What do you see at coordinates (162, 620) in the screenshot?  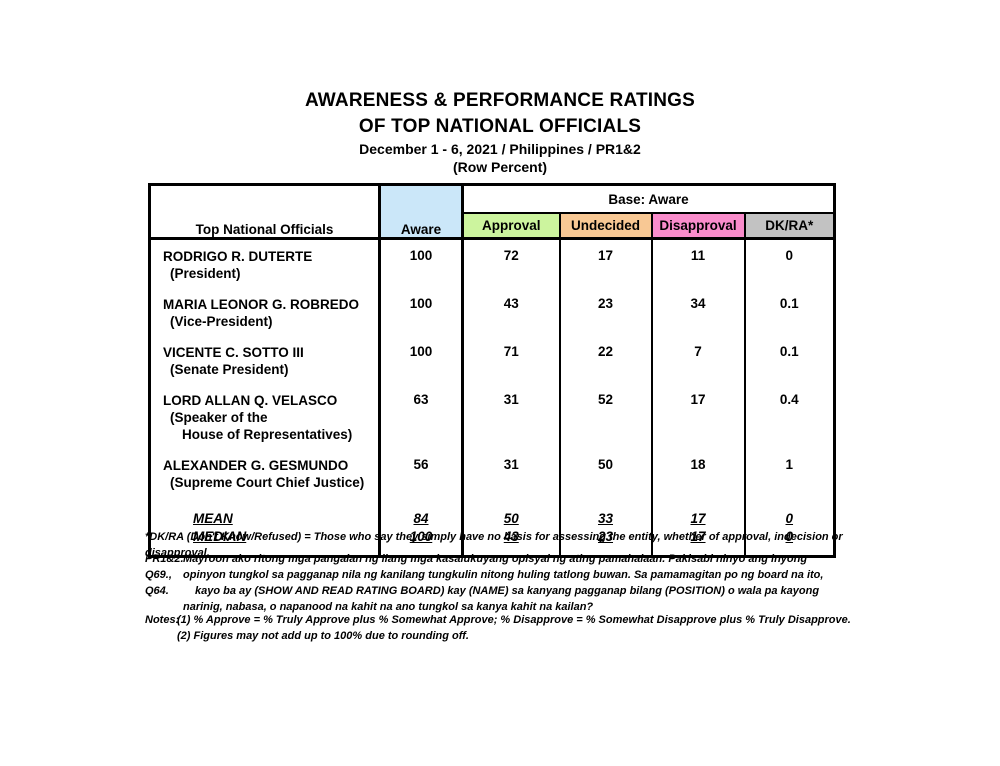 I see `notes-label: Notes:` at bounding box center [162, 620].